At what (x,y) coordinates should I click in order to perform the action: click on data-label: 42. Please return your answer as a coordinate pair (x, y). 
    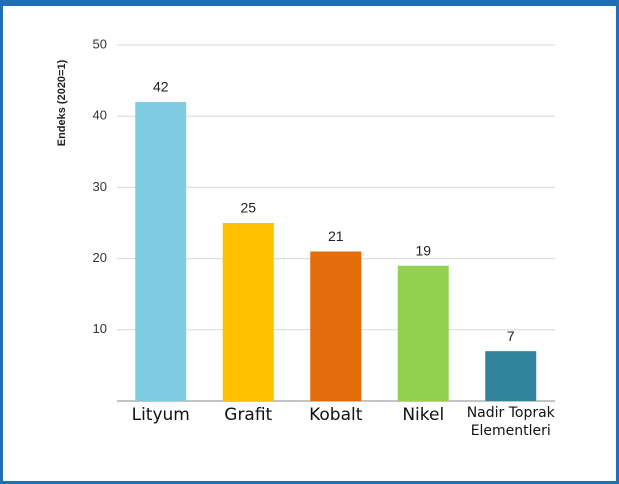
    Looking at the image, I should click on (161, 87).